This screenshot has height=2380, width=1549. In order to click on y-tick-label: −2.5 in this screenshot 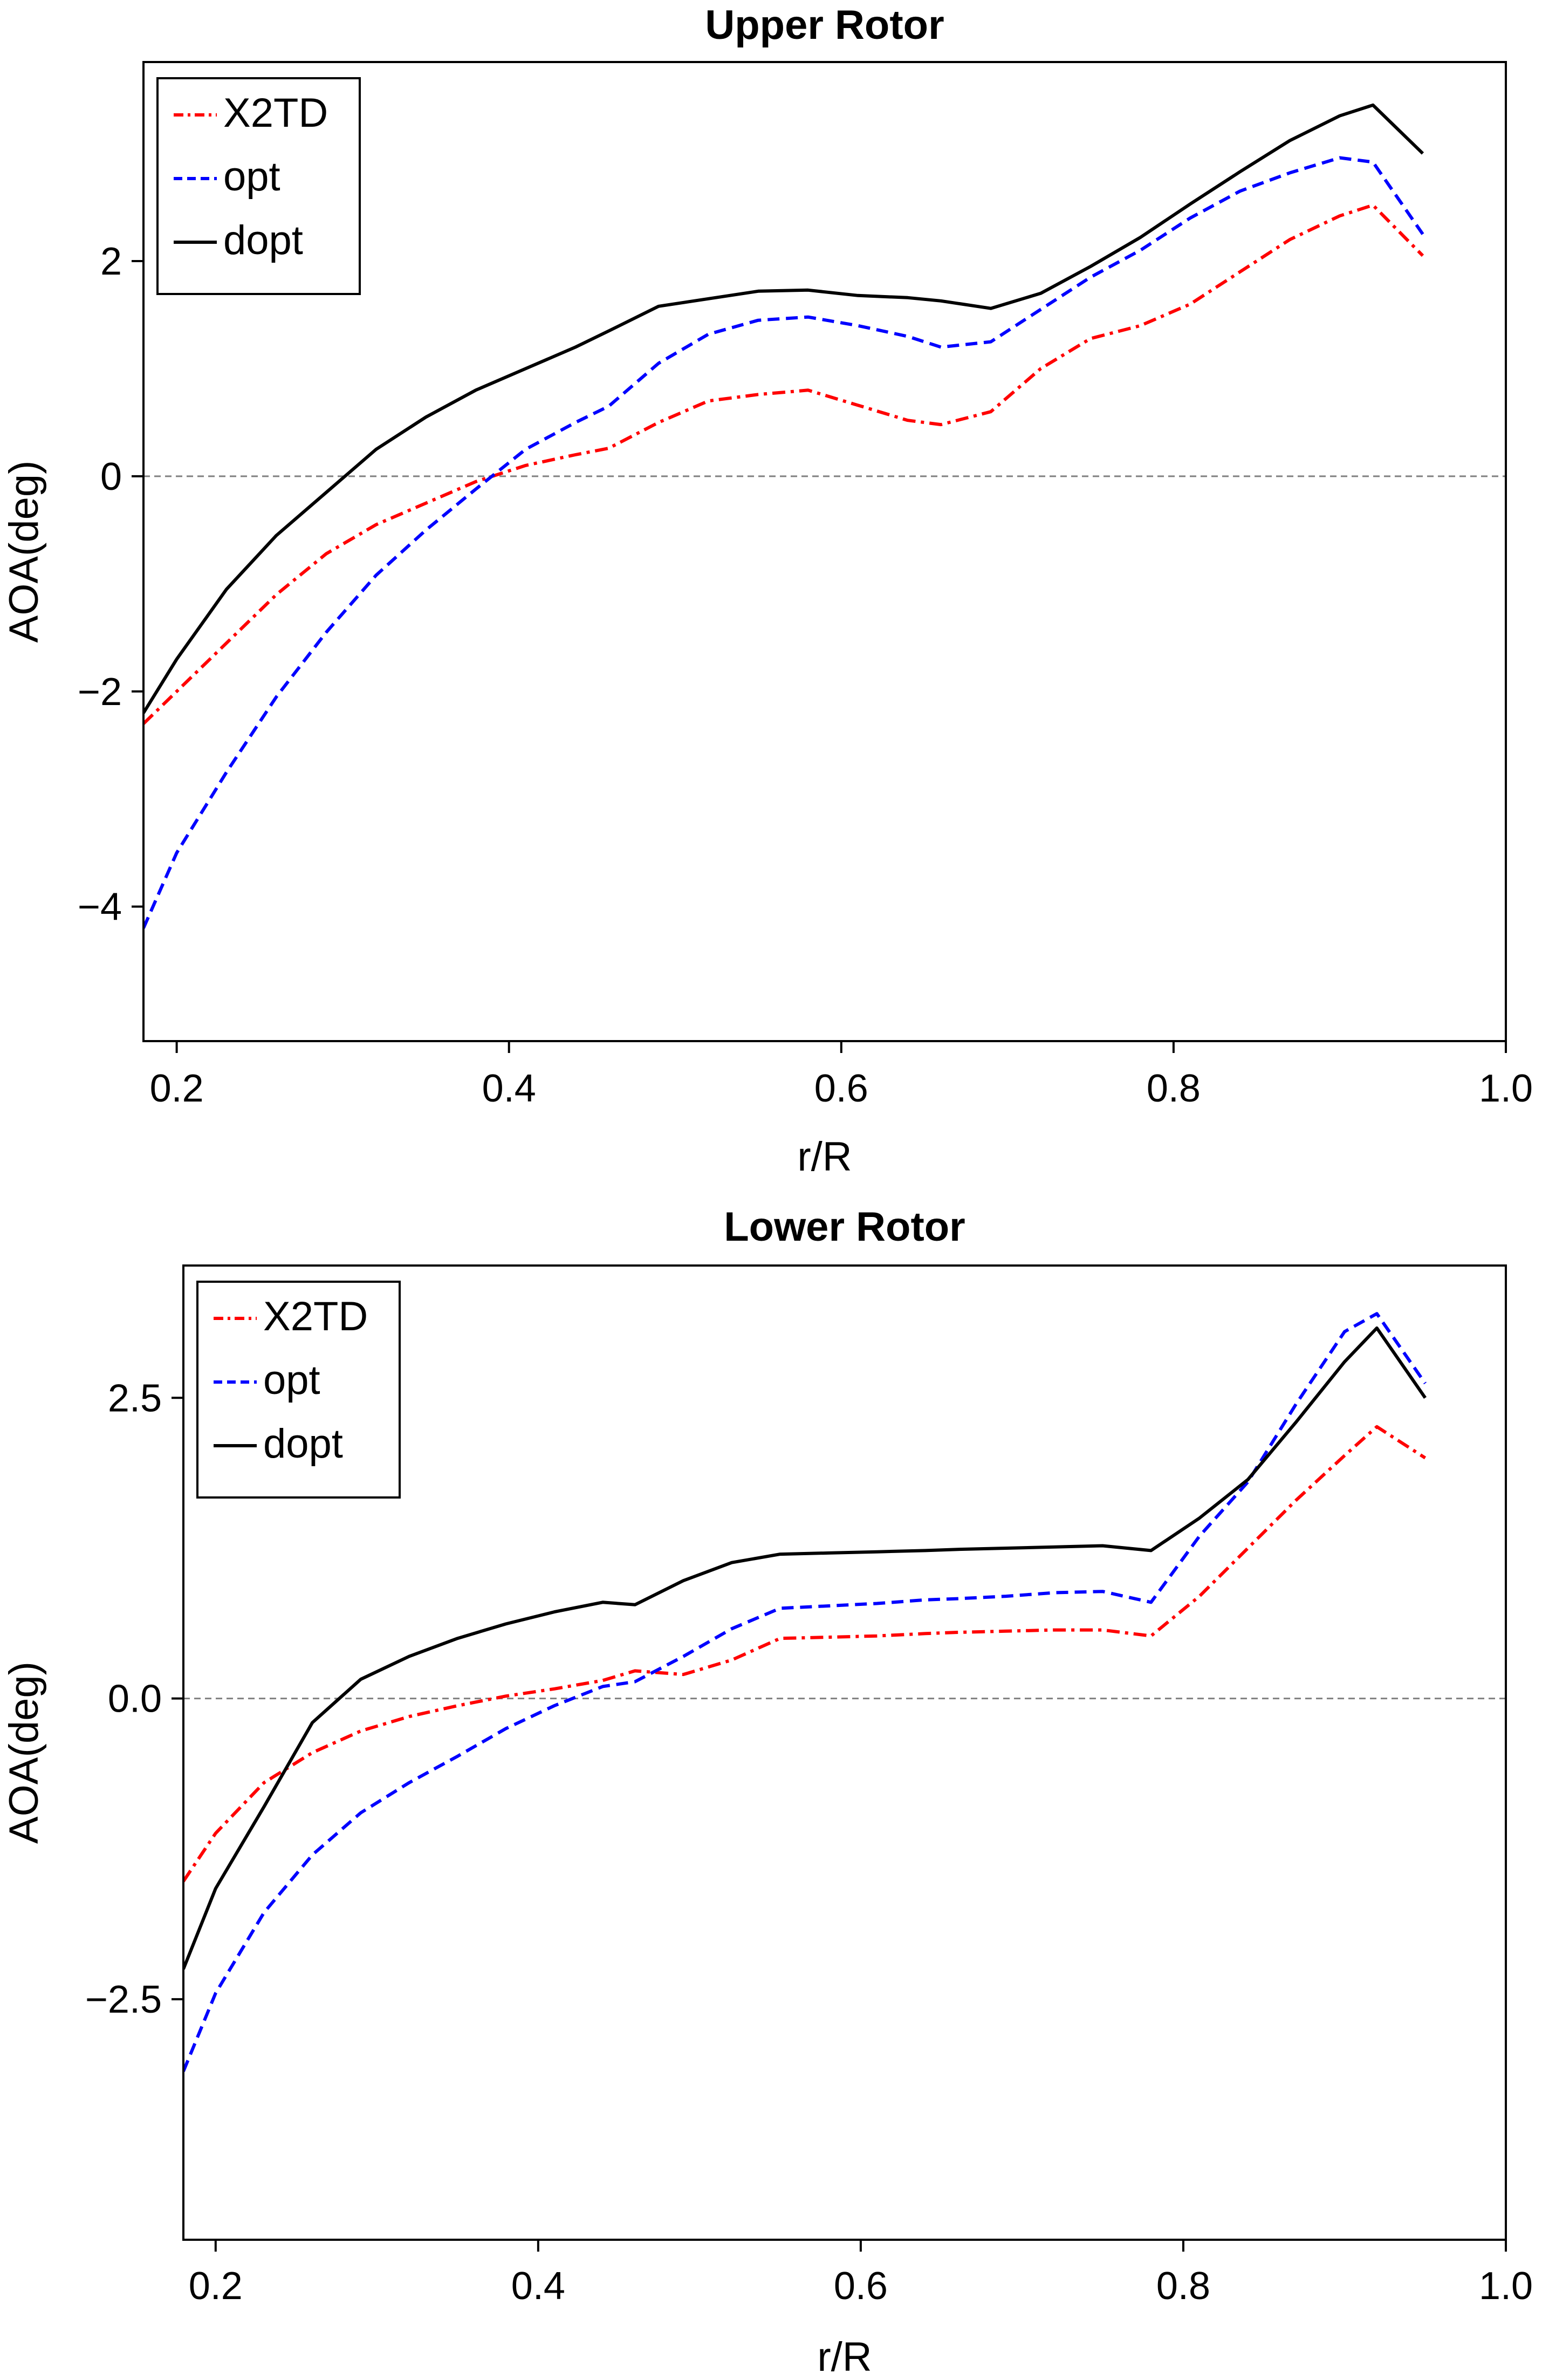, I will do `click(123, 1999)`.